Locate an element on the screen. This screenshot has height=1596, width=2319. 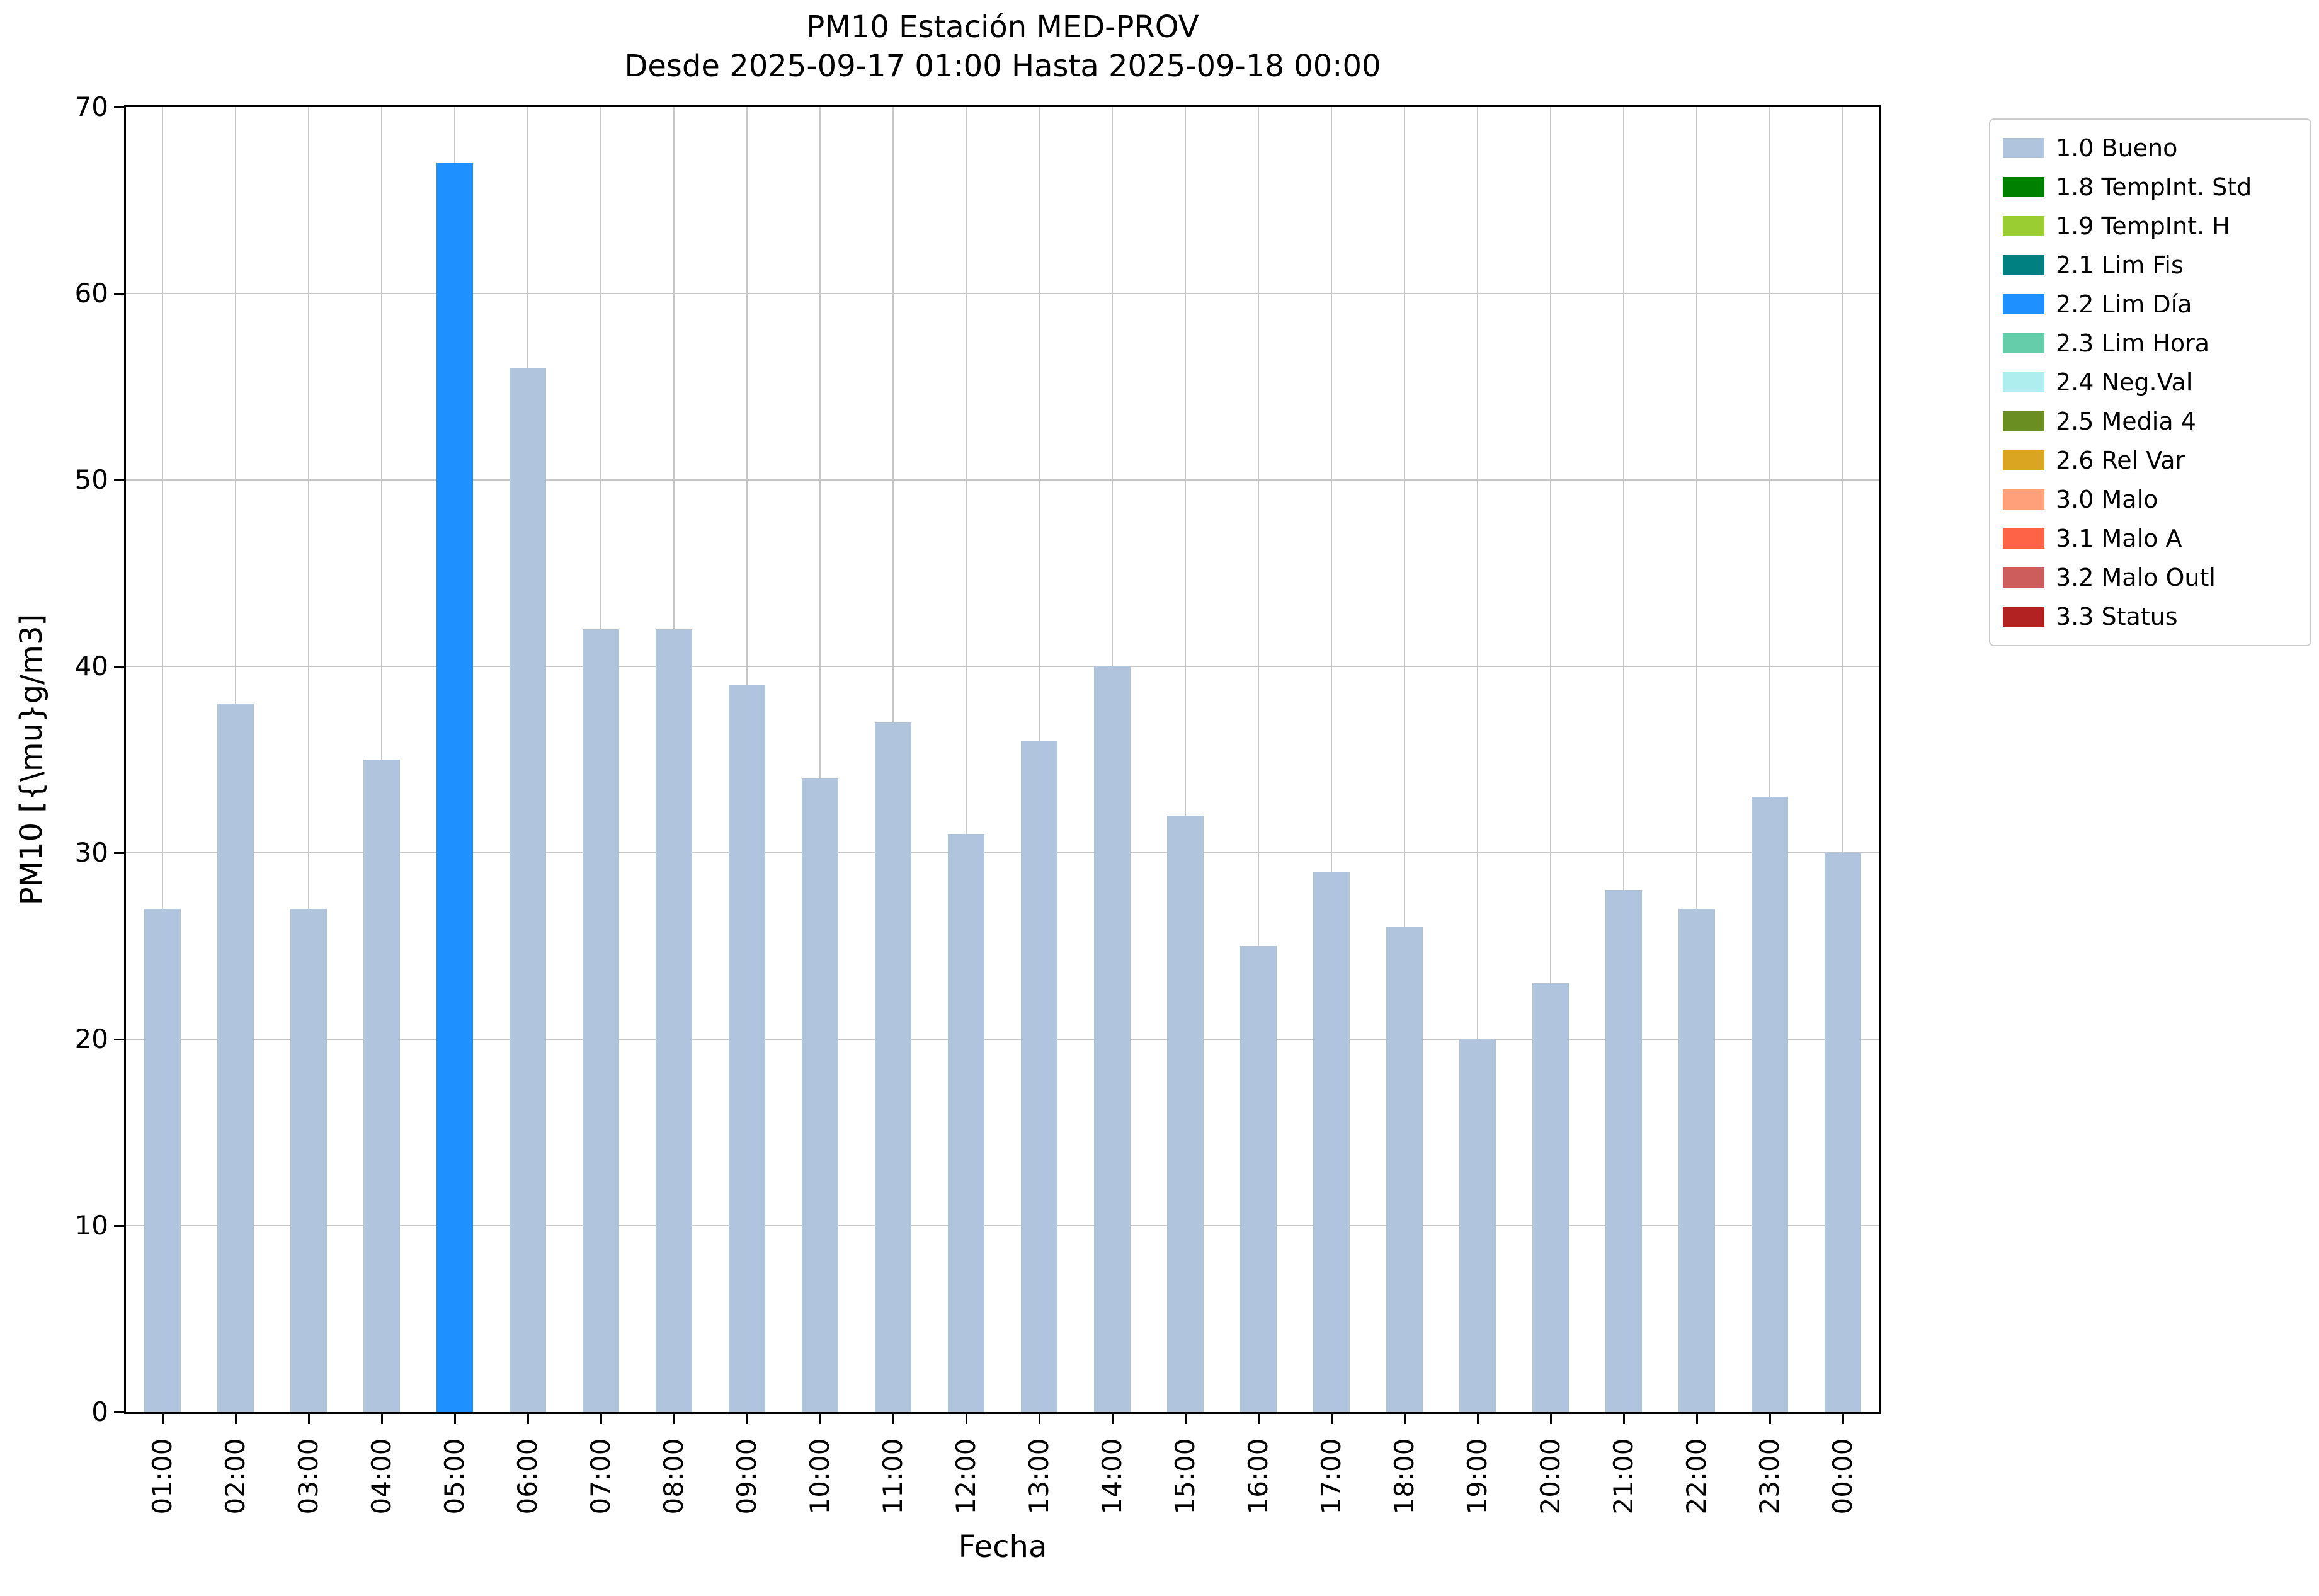
x-tick-label: 06:00 is located at coordinates (527, 1476).